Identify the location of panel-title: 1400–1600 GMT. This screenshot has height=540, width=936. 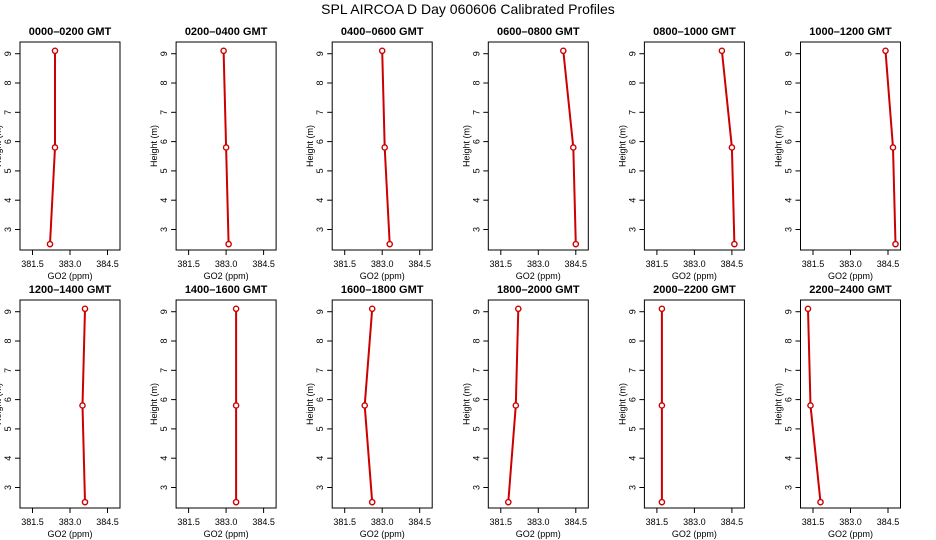
(226, 290).